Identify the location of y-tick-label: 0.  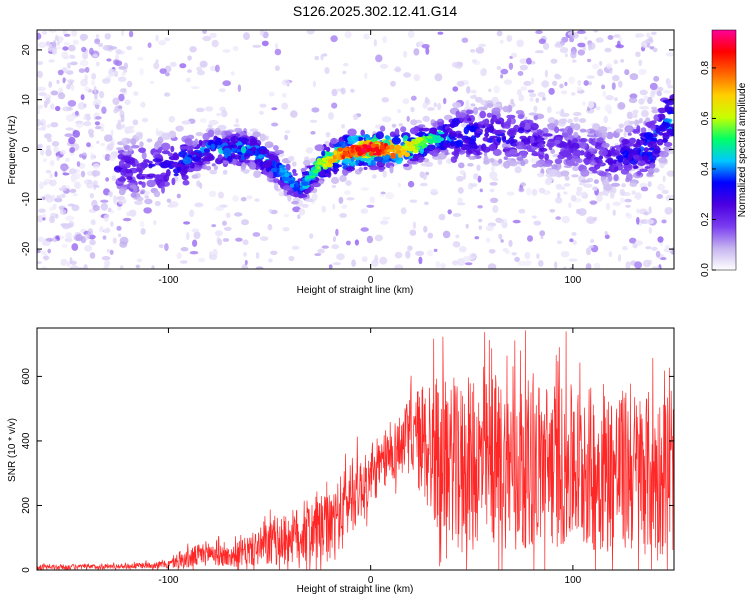
(26, 570).